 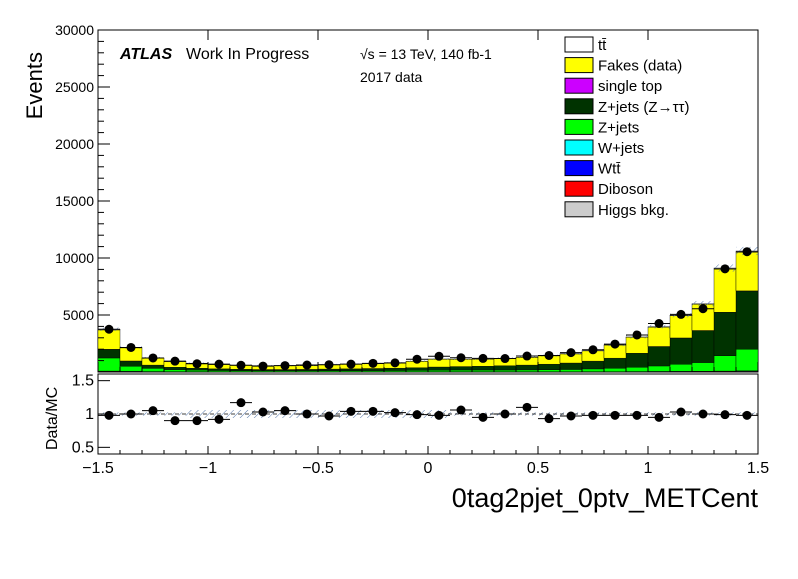 I want to click on x-tick-label: 1.5, so click(x=758, y=468).